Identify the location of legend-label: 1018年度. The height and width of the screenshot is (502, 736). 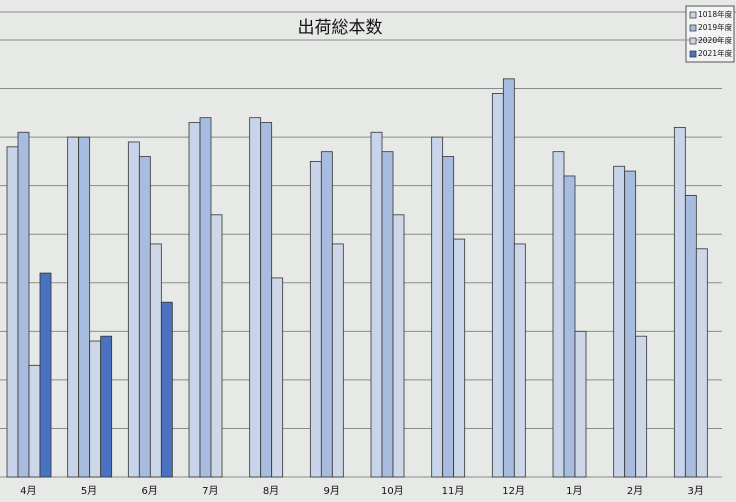
(715, 14).